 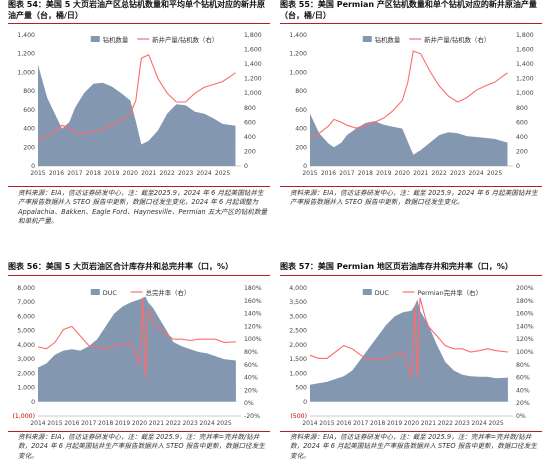 What do you see at coordinates (298, 416) in the screenshot?
I see `y-left-tick-label: (500)` at bounding box center [298, 416].